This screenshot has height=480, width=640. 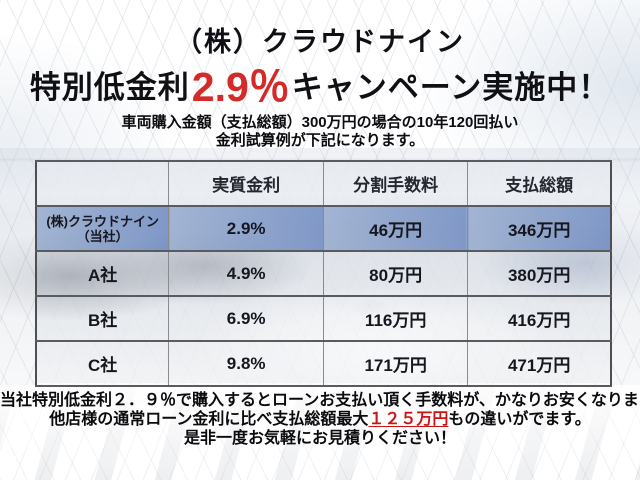 I want to click on total-cell: 380万円, so click(x=539, y=273).